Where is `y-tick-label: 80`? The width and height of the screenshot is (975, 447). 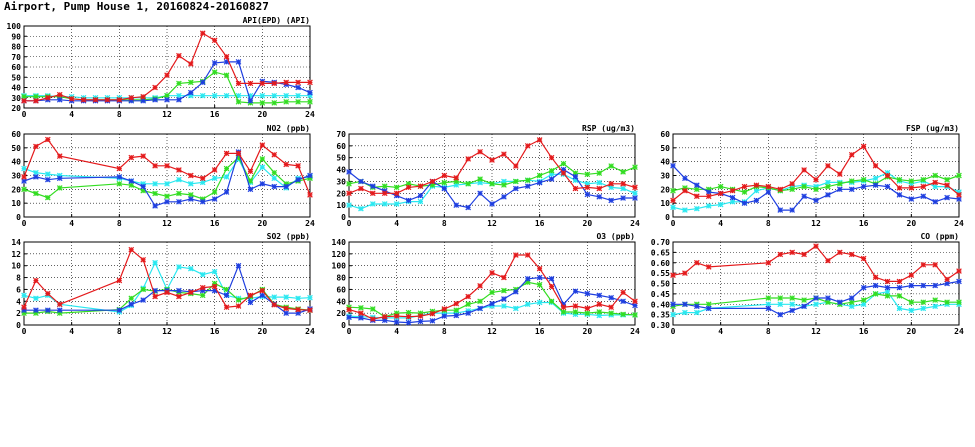 y-tick-label: 80 is located at coordinates (16, 47).